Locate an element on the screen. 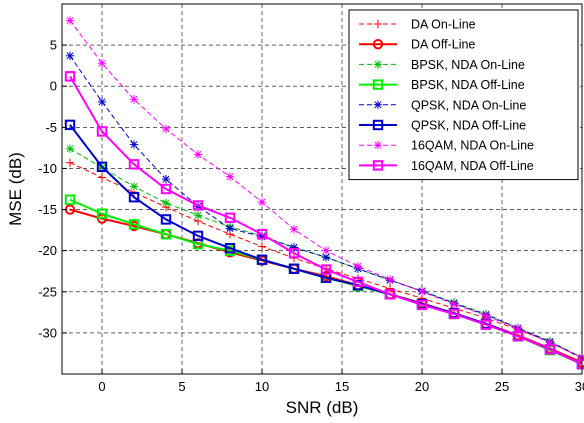 The width and height of the screenshot is (584, 423). y-tick-label: -5 is located at coordinates (51, 127).